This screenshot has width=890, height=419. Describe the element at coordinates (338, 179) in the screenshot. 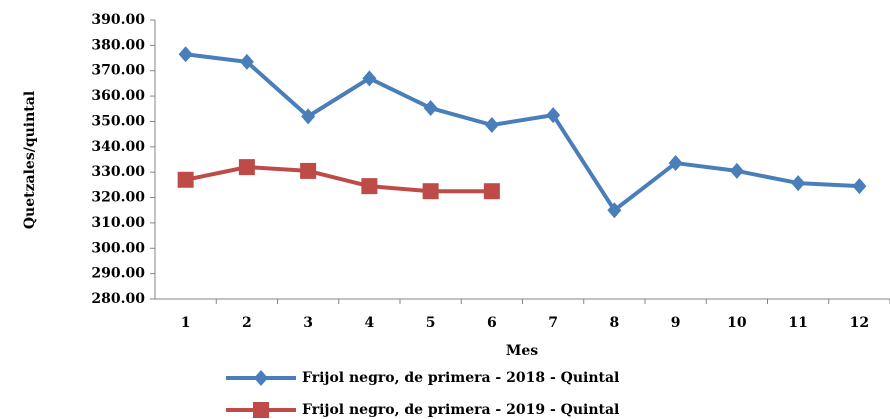

I see `series-line` at that location.